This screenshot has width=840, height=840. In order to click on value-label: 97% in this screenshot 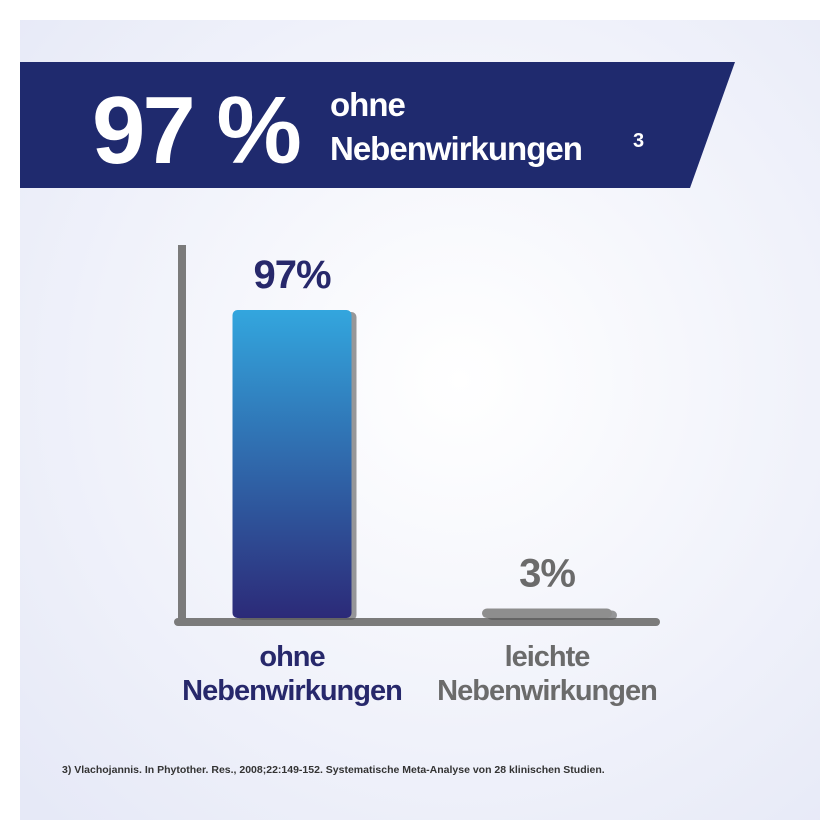, I will do `click(291, 275)`.